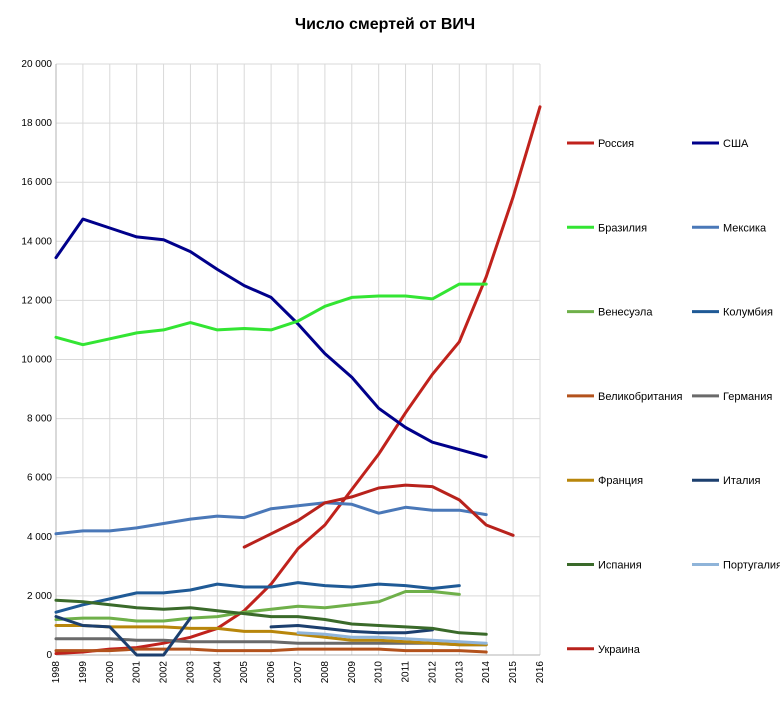 The height and width of the screenshot is (703, 780). I want to click on legend-item: Великобритания, so click(625, 397).